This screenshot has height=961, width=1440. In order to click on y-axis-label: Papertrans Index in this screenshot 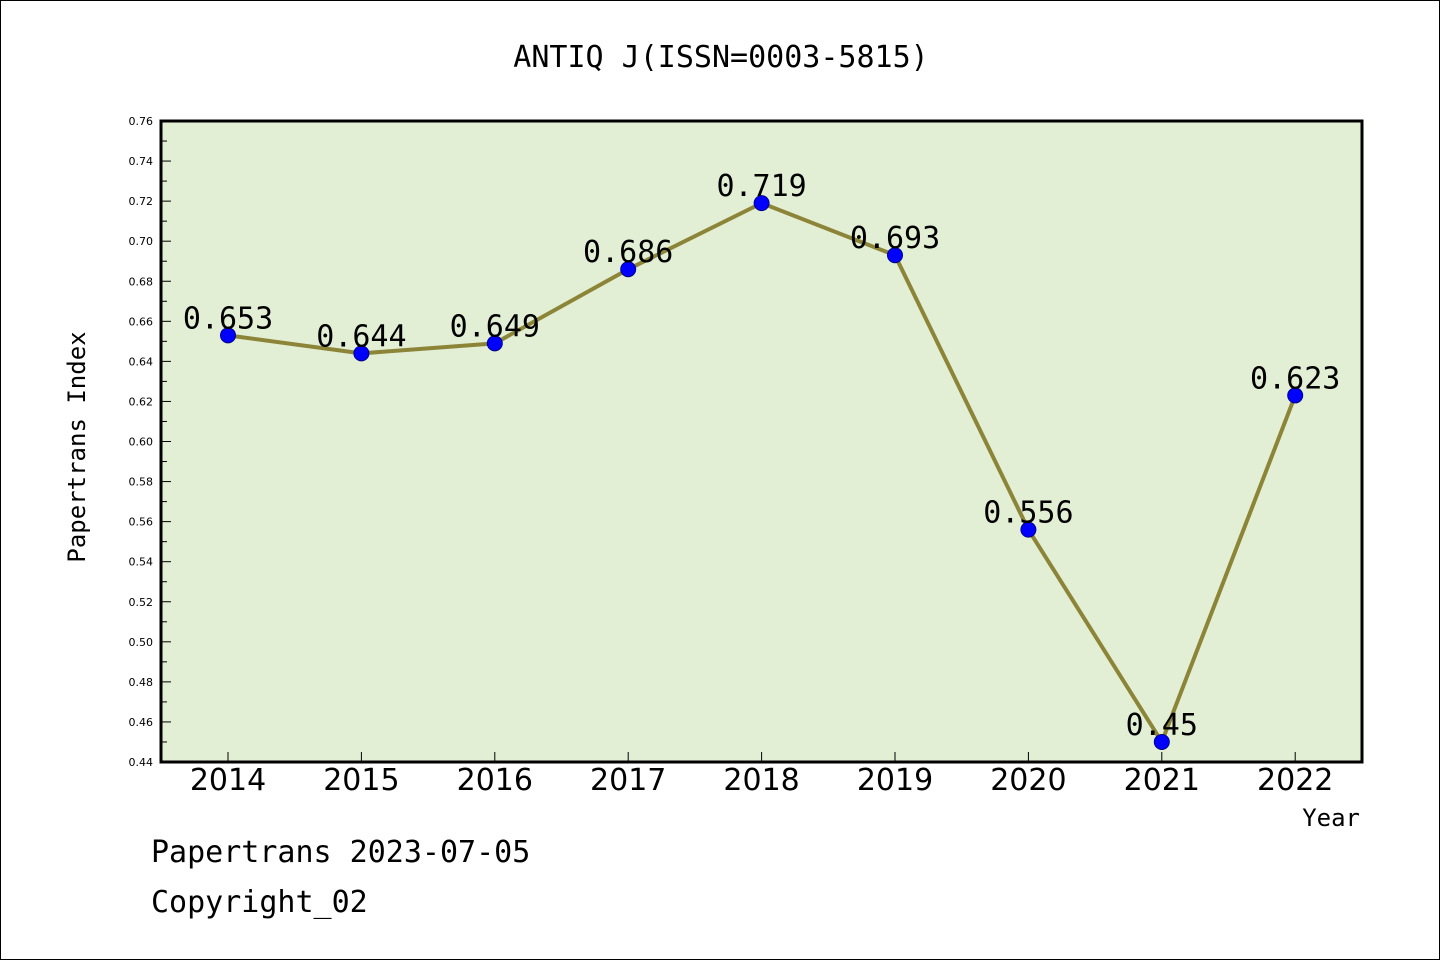, I will do `click(77, 446)`.